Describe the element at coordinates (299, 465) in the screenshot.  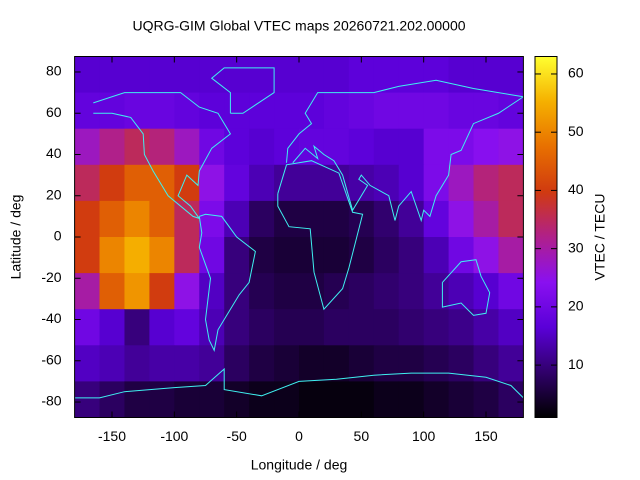
I see `x-axis-label: Longitude / deg` at that location.